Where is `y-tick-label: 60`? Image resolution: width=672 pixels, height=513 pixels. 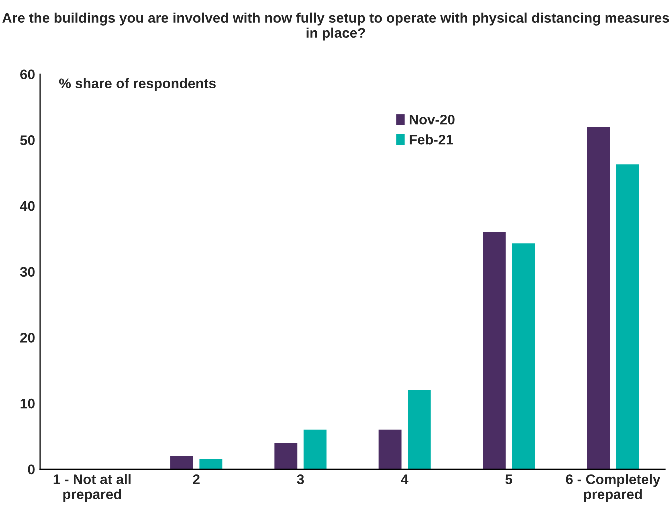 y-tick-label: 60 is located at coordinates (27, 75).